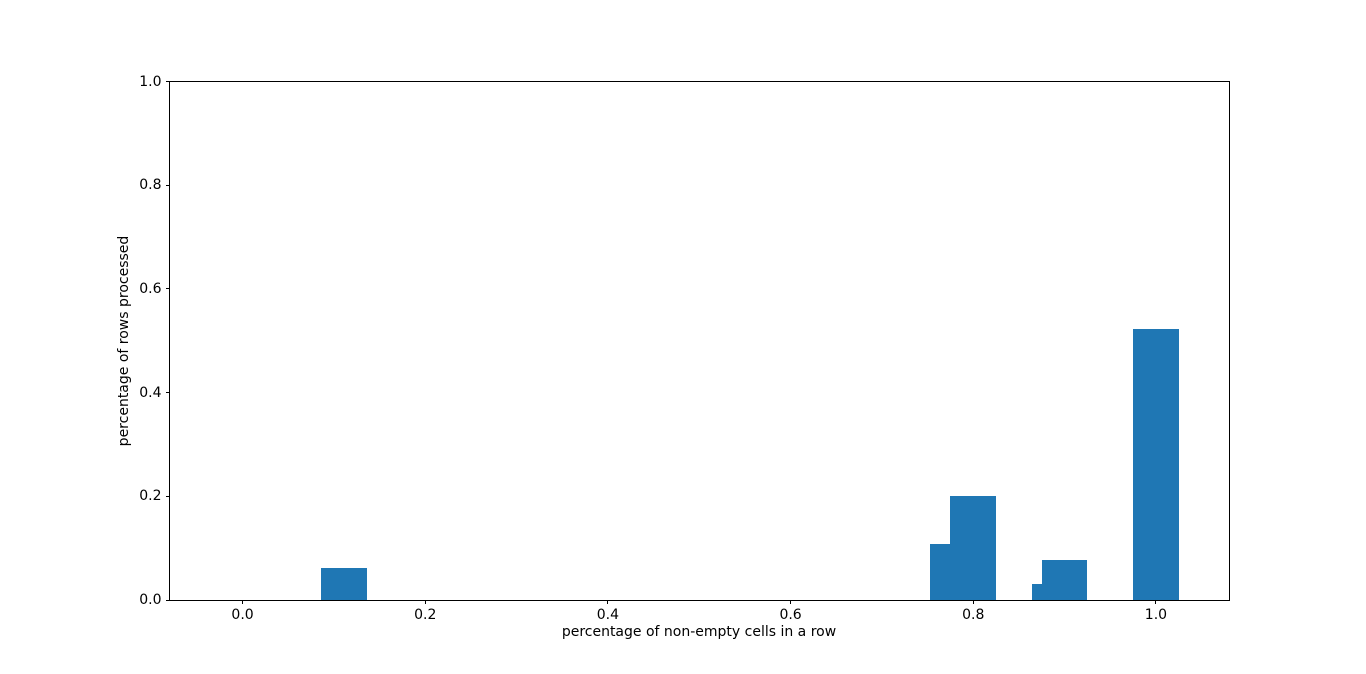  Describe the element at coordinates (150, 600) in the screenshot. I see `y-tick-label: 0.0` at that location.